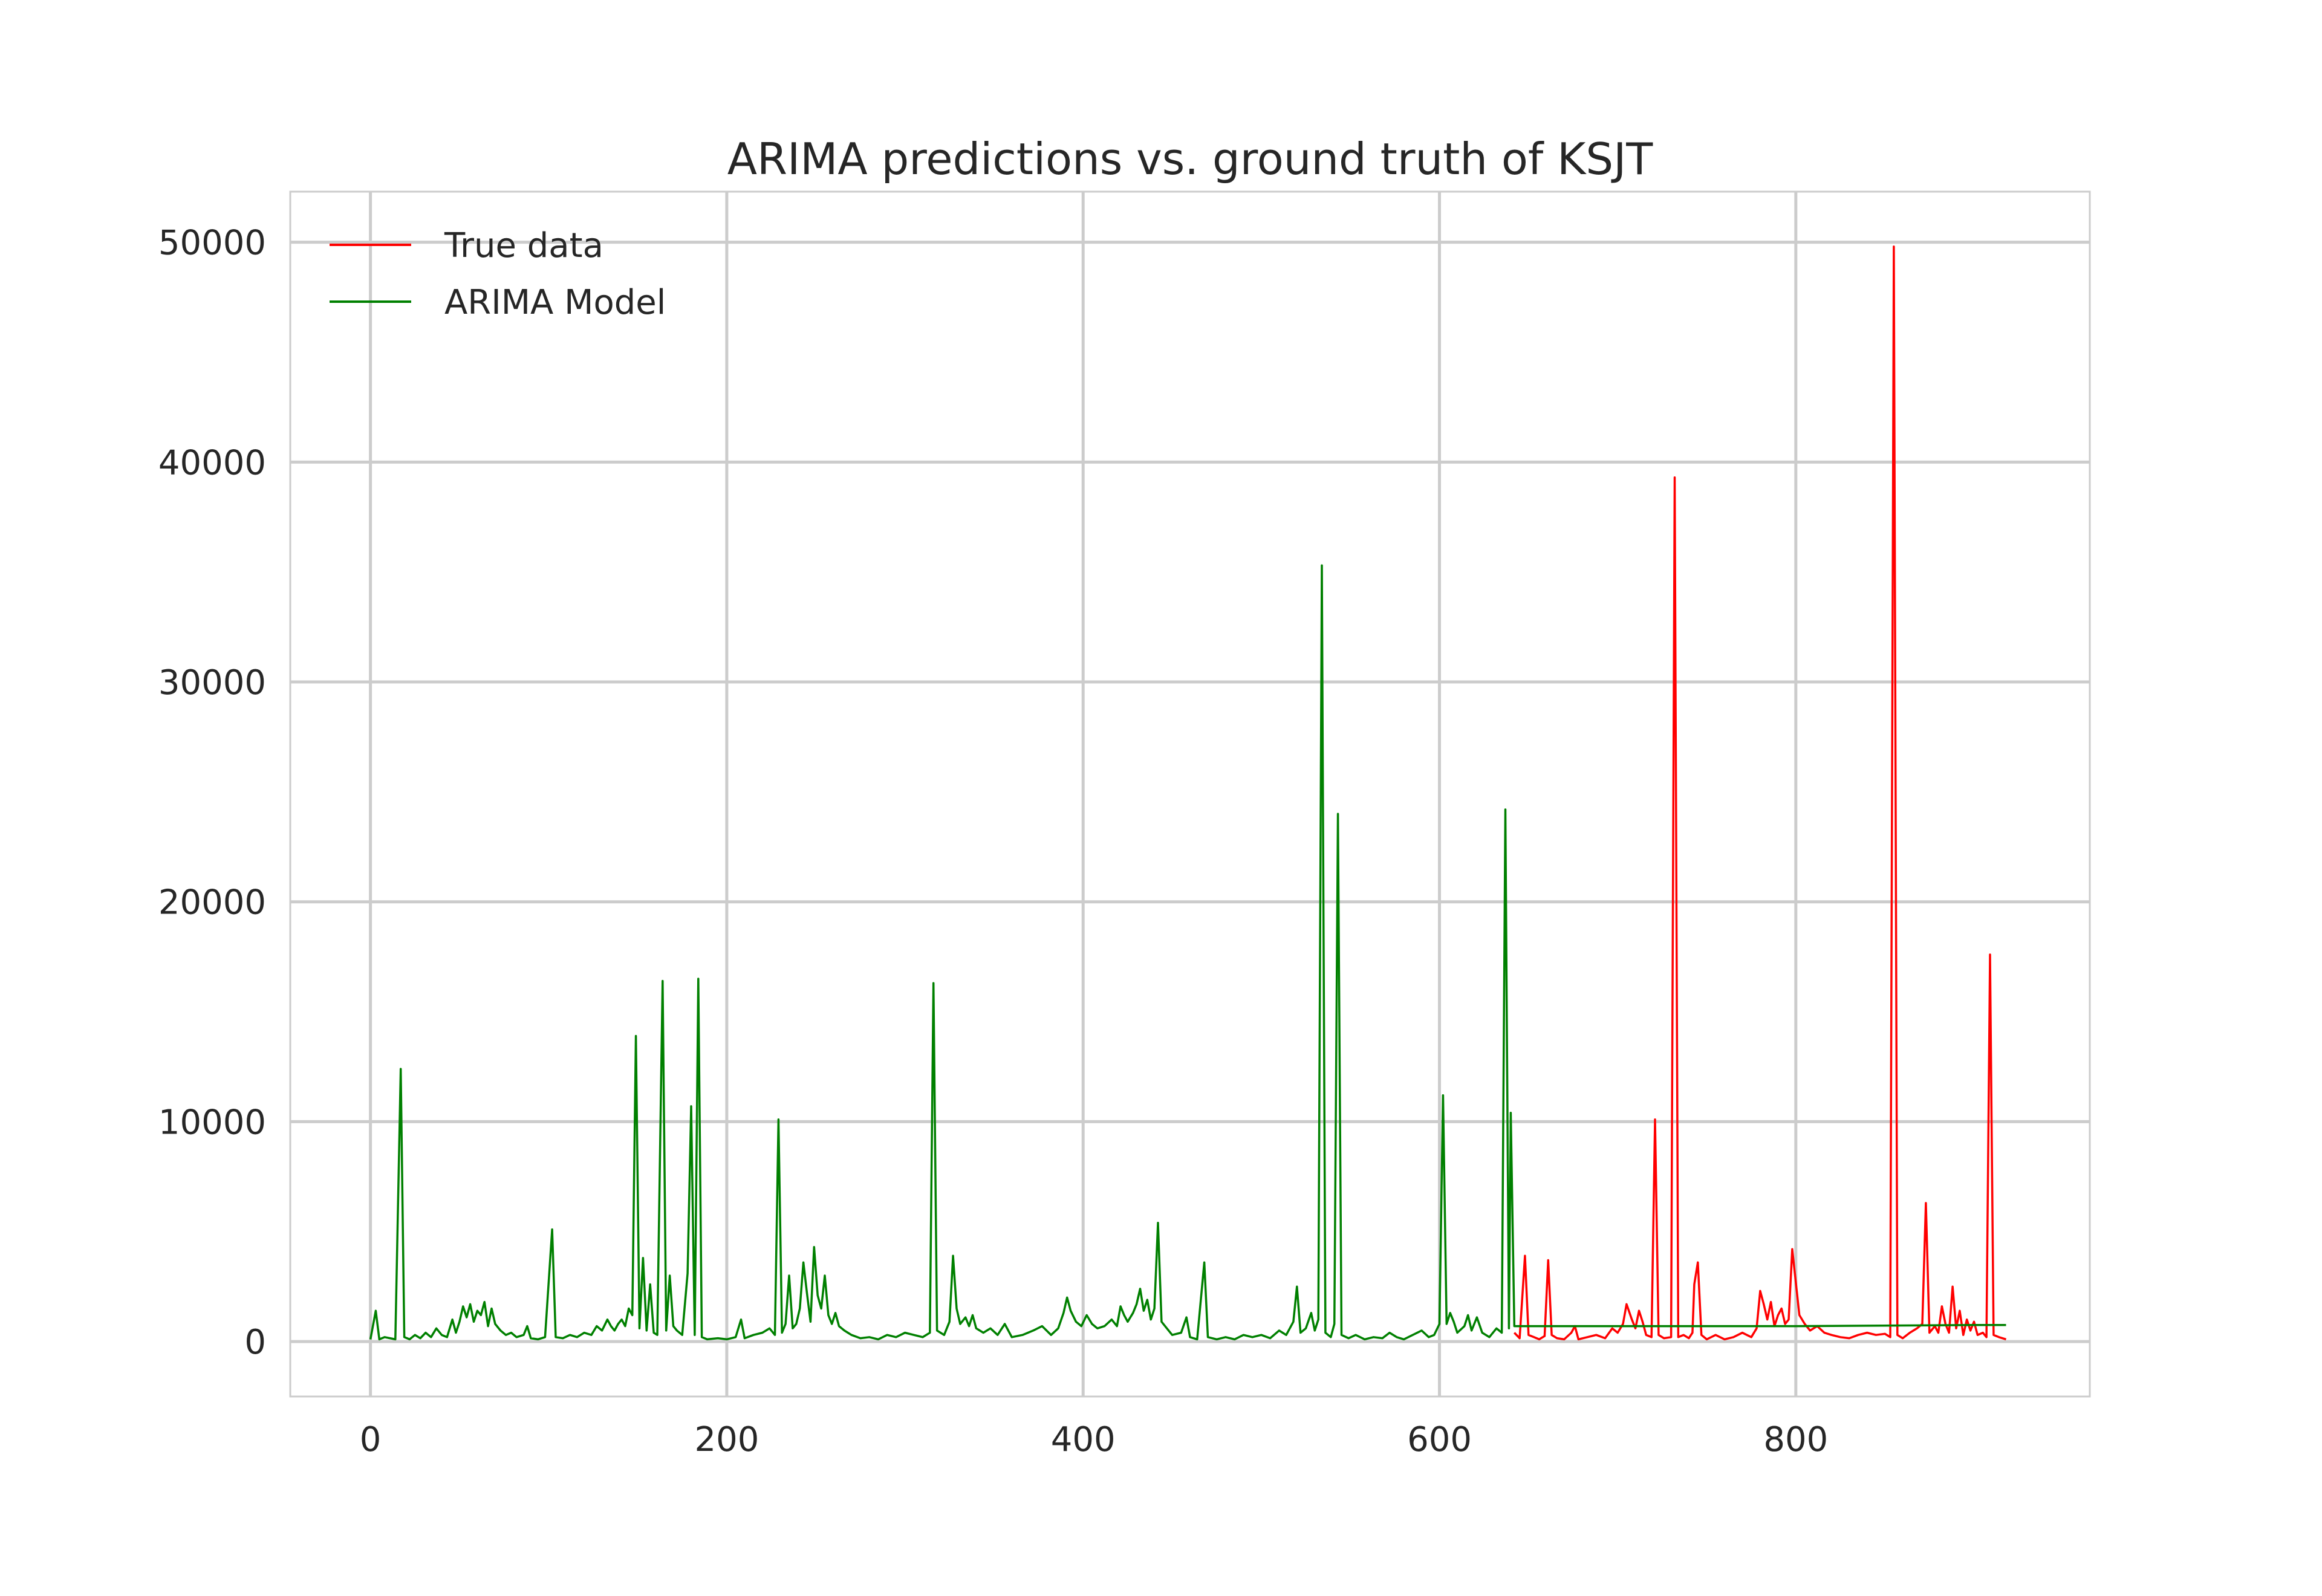  I want to click on y-tick-label: 20000, so click(212, 903).